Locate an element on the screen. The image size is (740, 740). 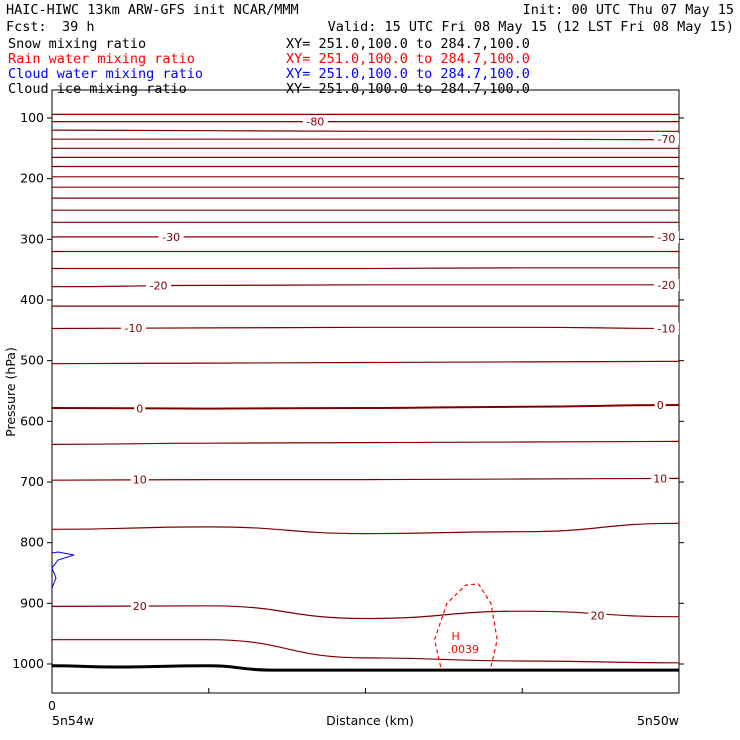
field-name: Cloud ice mixing ratio is located at coordinates (97, 89).